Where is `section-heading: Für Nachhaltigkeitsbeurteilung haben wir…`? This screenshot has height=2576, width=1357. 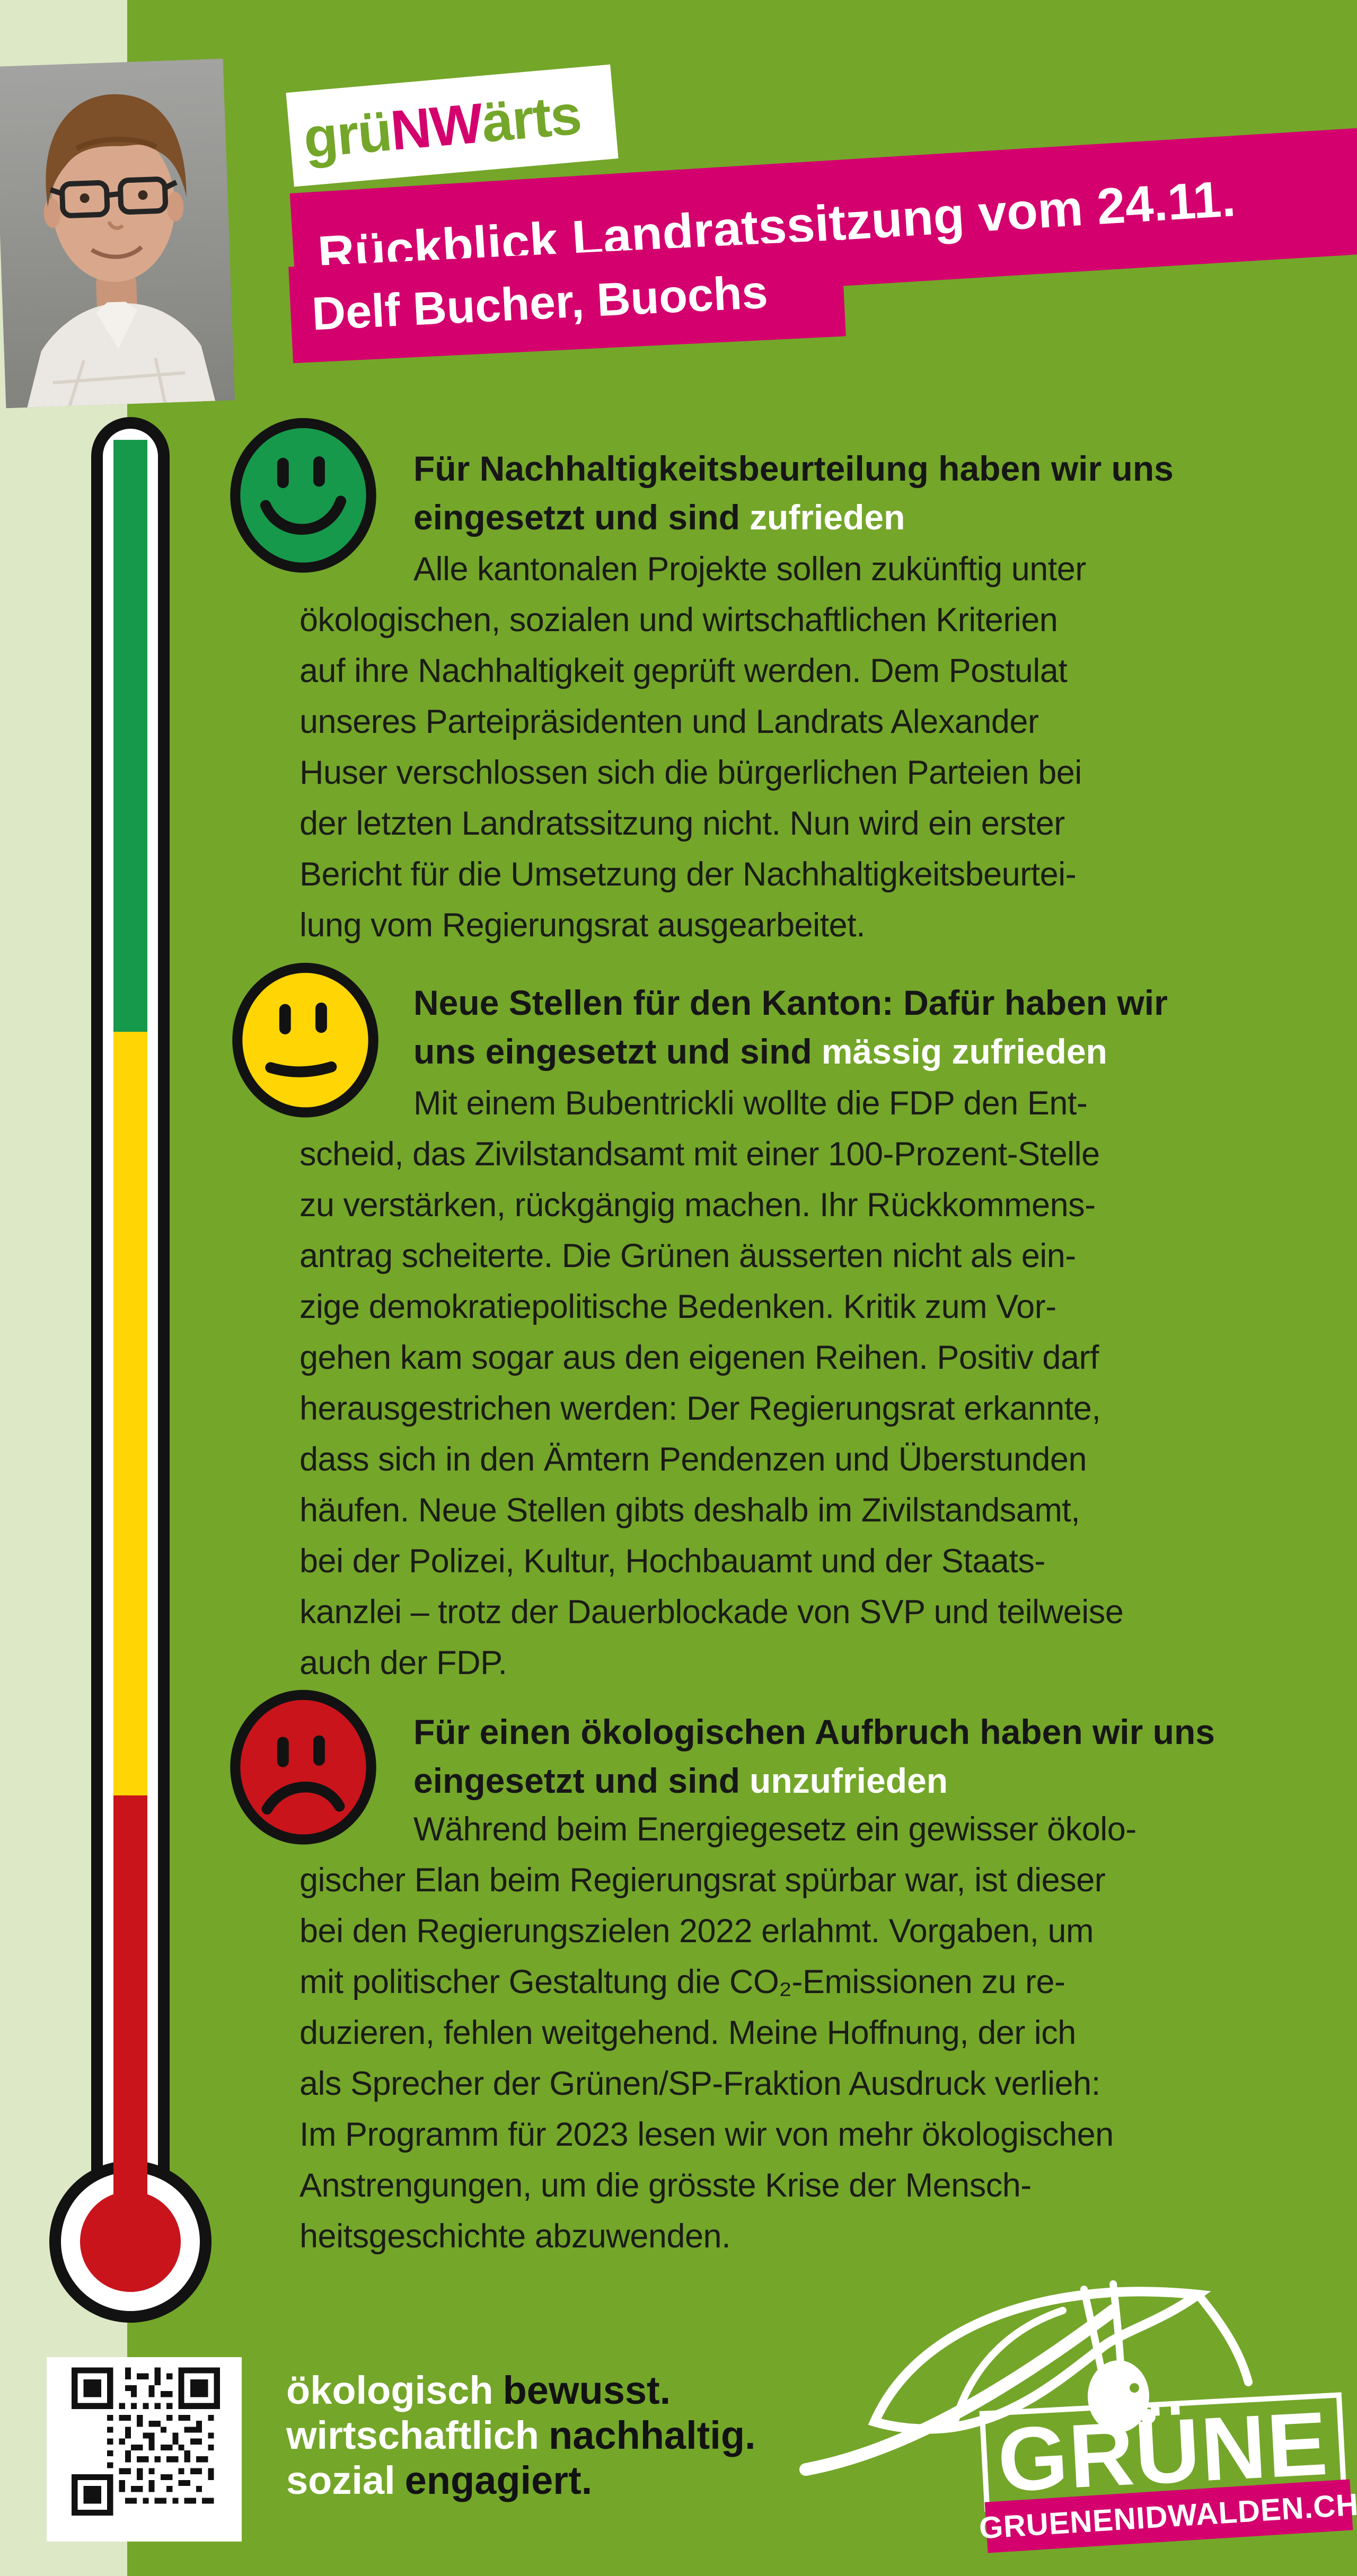
section-heading: Für Nachhaltigkeitsbeurteilung haben wir… is located at coordinates (879, 493).